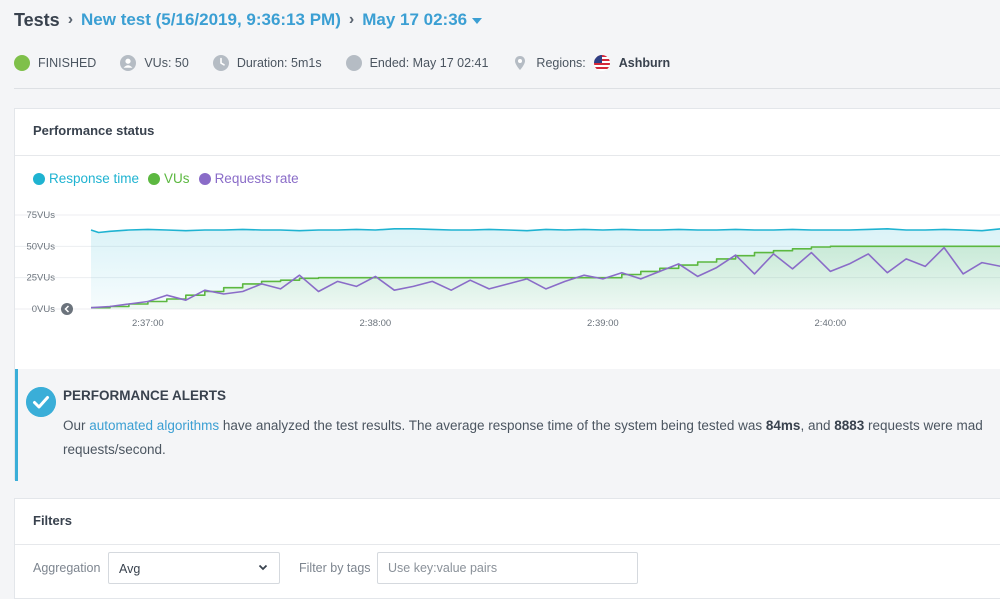 The image size is (1000, 599). What do you see at coordinates (67, 63) in the screenshot?
I see `status-label: FINISHED` at bounding box center [67, 63].